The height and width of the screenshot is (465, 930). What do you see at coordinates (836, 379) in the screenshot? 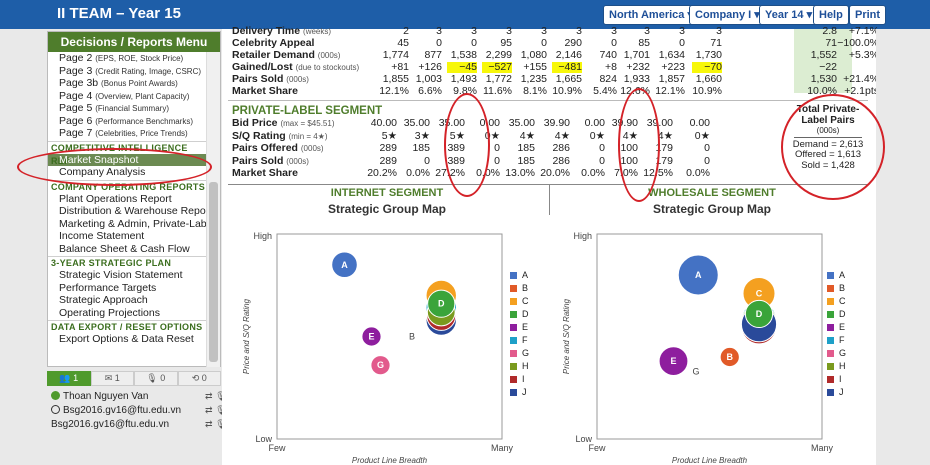
I see `legend-item-I: I` at bounding box center [836, 379].